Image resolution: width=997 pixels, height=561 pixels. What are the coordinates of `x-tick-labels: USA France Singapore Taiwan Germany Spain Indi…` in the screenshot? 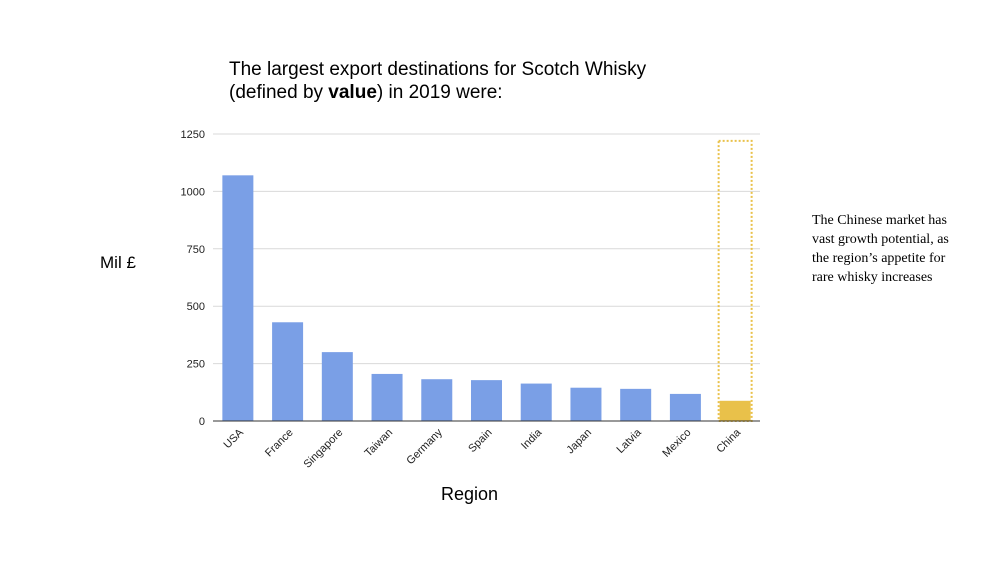 It's located at (483, 448).